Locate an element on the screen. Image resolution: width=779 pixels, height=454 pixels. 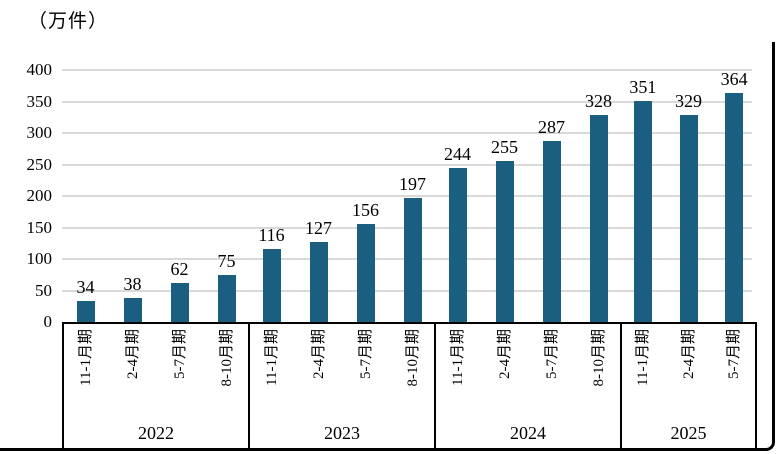
y-axis-tick-label: 200 is located at coordinates (39, 195).